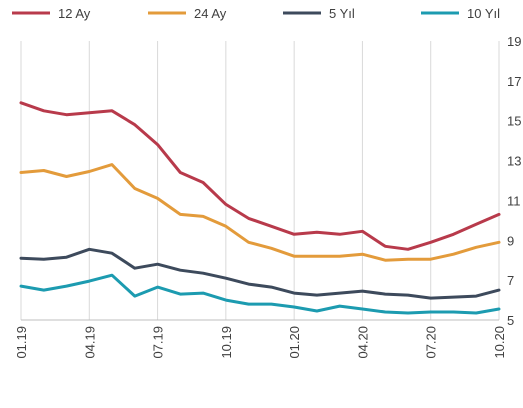 The image size is (523, 408). Describe the element at coordinates (514, 121) in the screenshot. I see `y-tick-label: 15` at that location.